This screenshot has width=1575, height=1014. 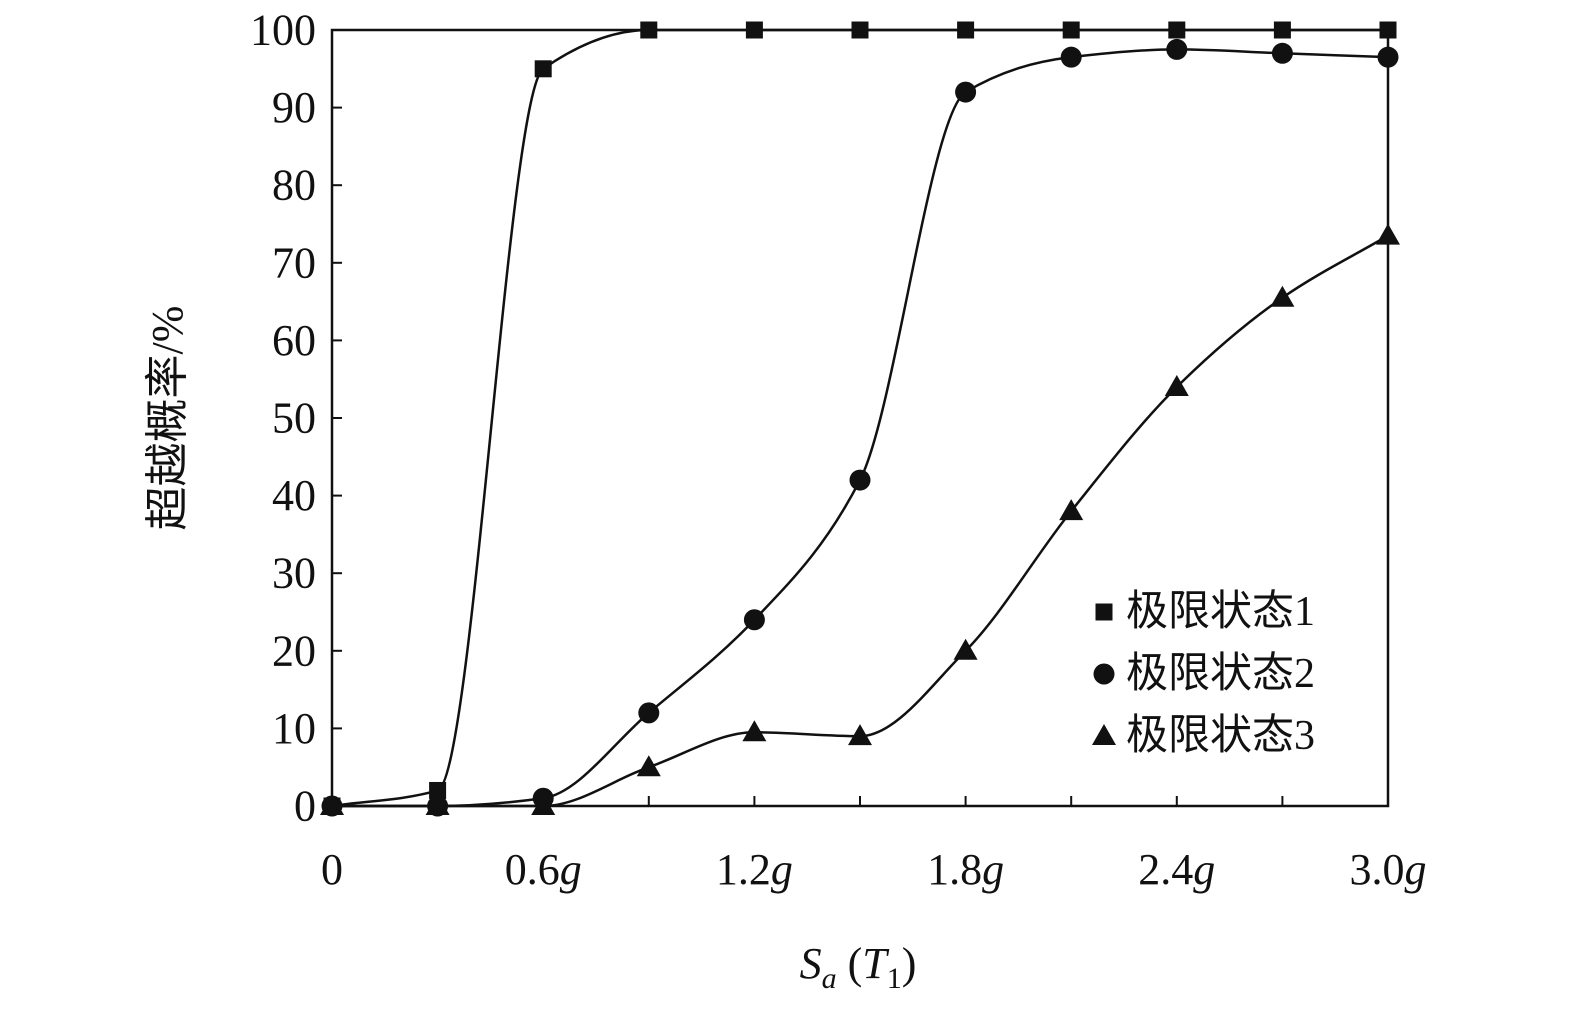 What do you see at coordinates (294, 573) in the screenshot?
I see `y-tick-label: 30` at bounding box center [294, 573].